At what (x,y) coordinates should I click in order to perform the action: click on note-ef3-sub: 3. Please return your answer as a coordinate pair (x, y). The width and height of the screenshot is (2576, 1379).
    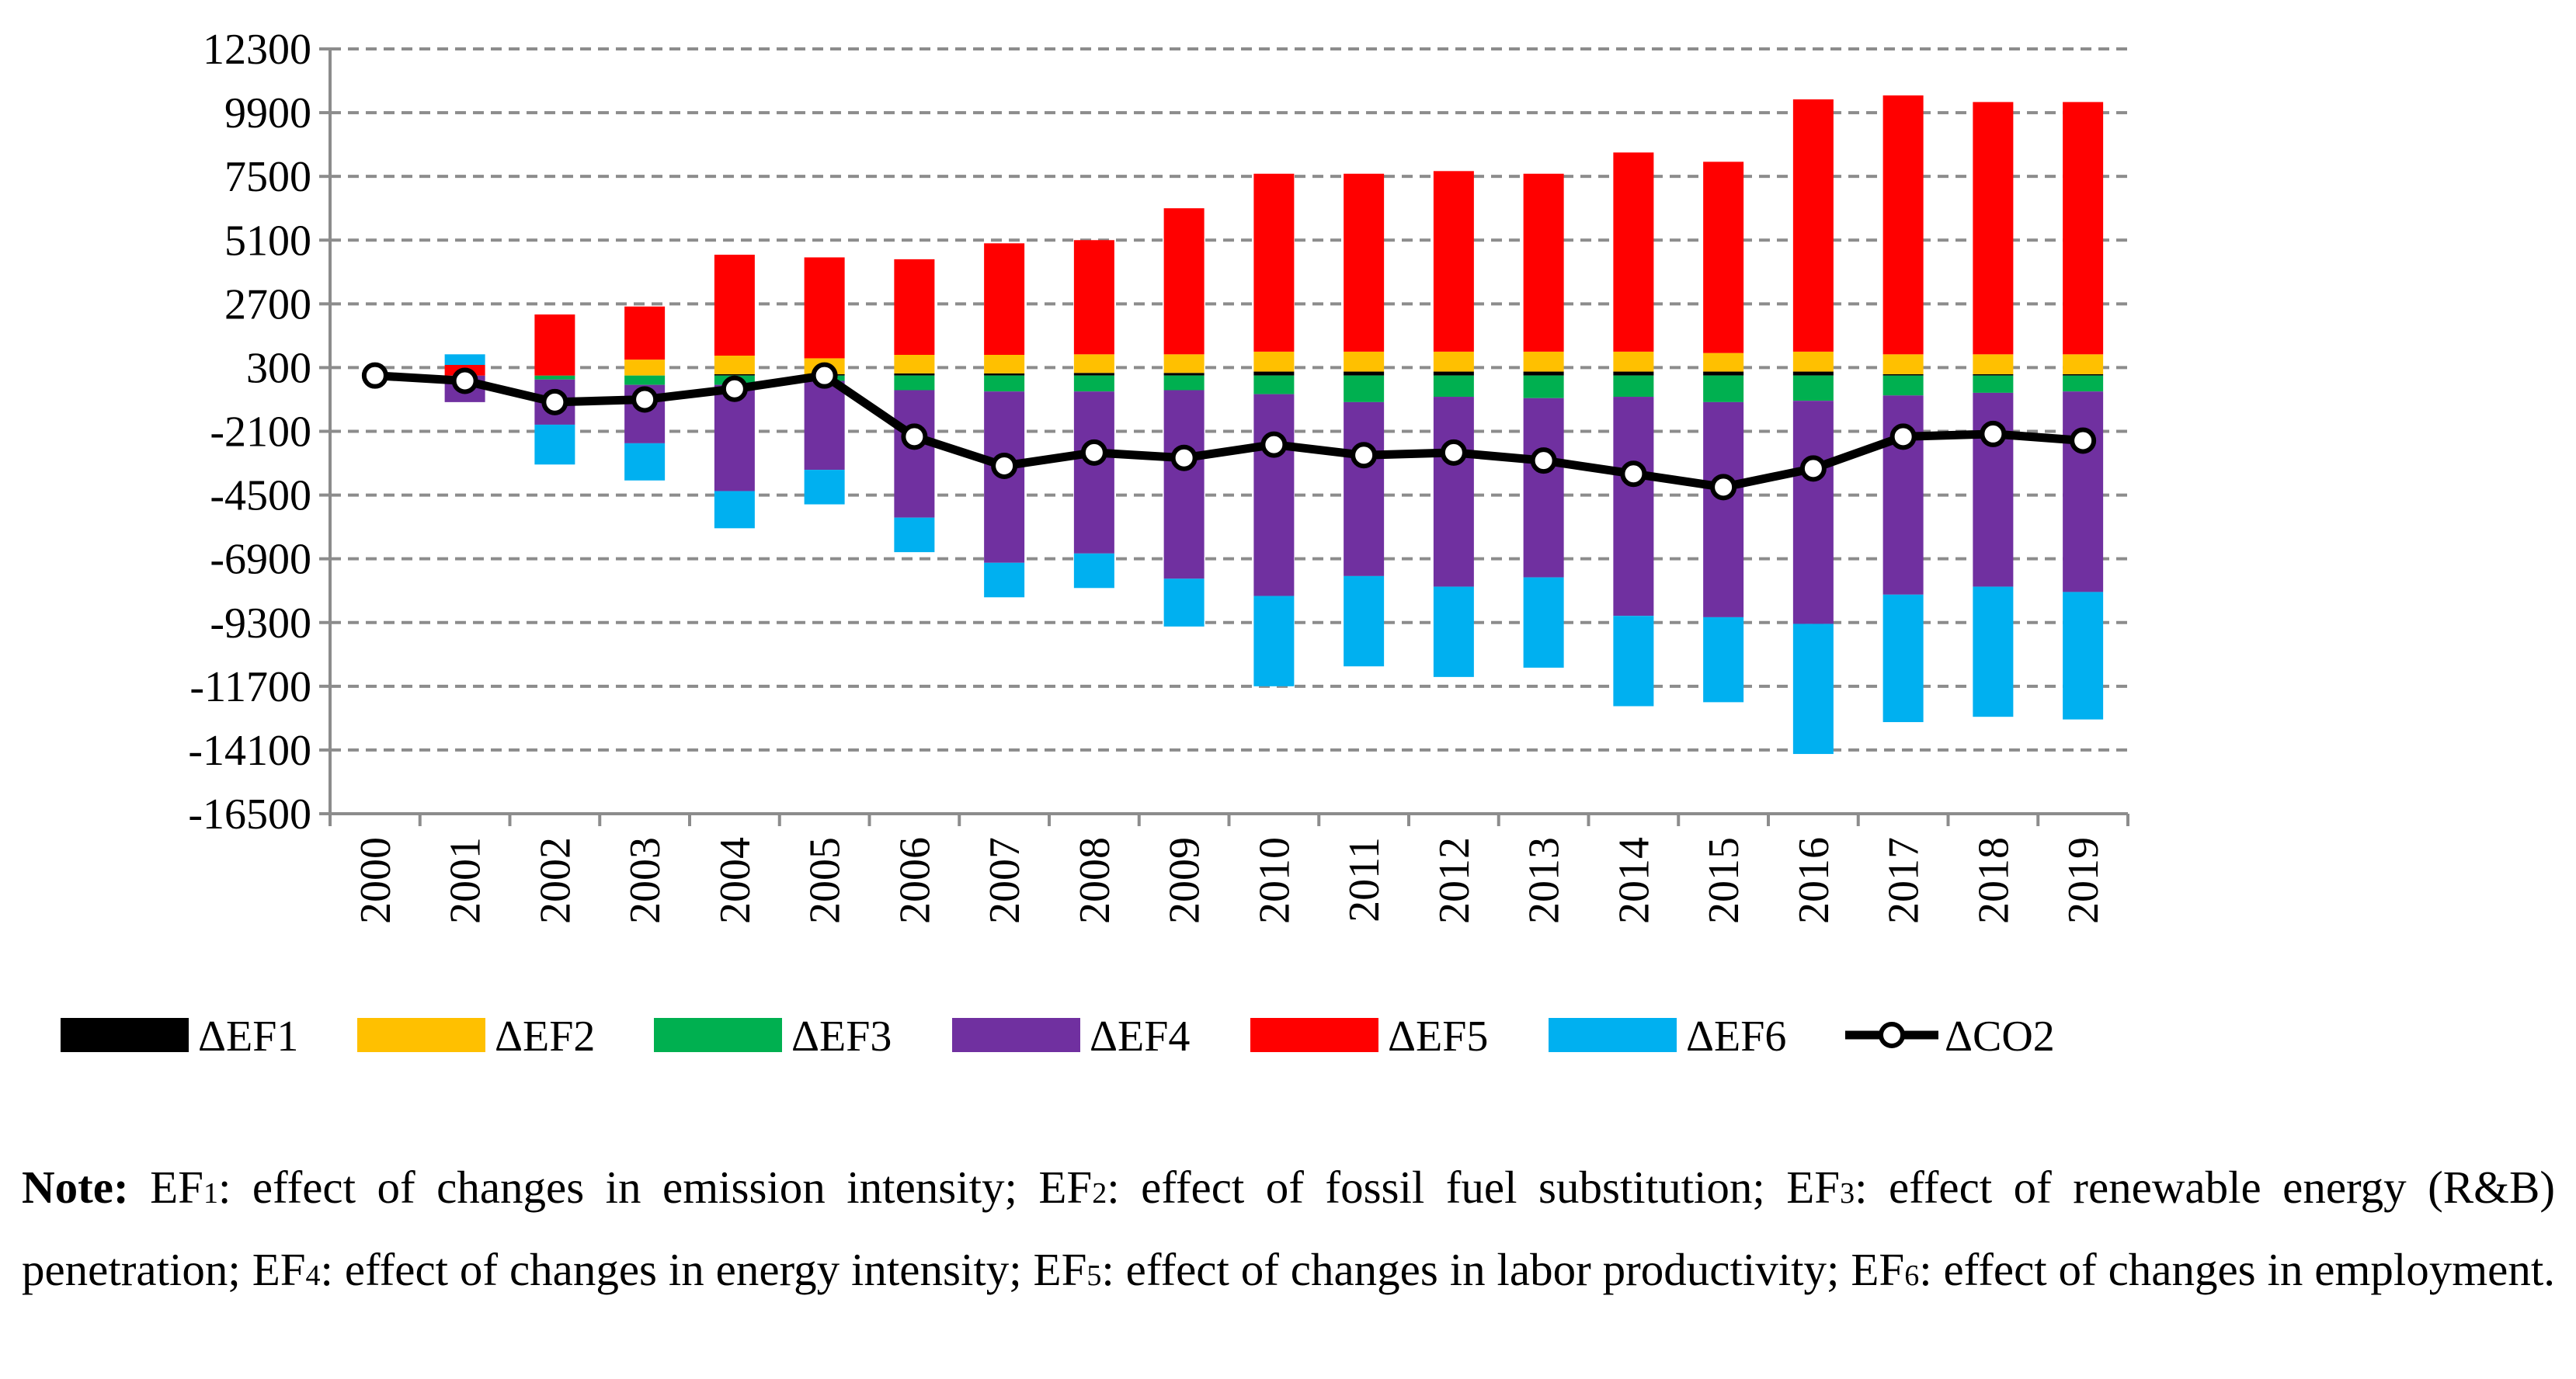
    Looking at the image, I should click on (1847, 1193).